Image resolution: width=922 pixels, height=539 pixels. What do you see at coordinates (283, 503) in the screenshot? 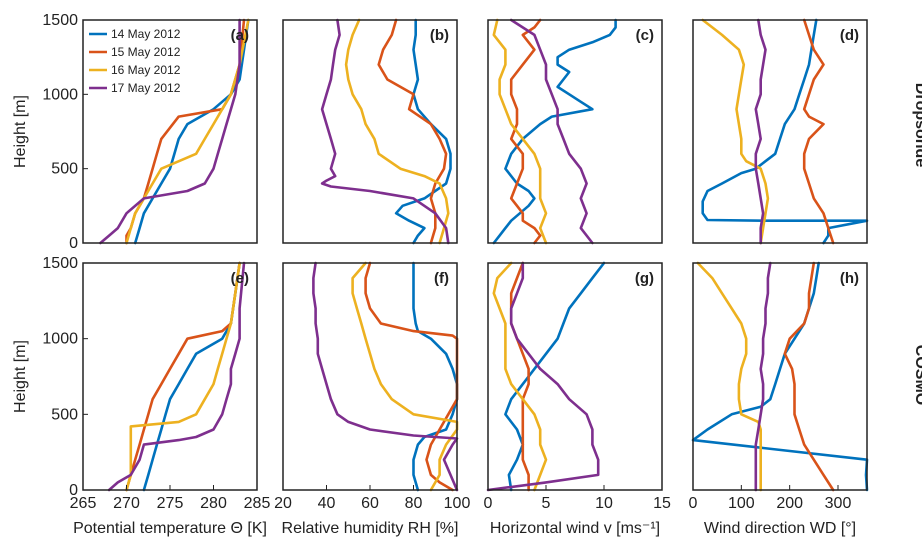
I see `x-tick-label: 20` at bounding box center [283, 503].